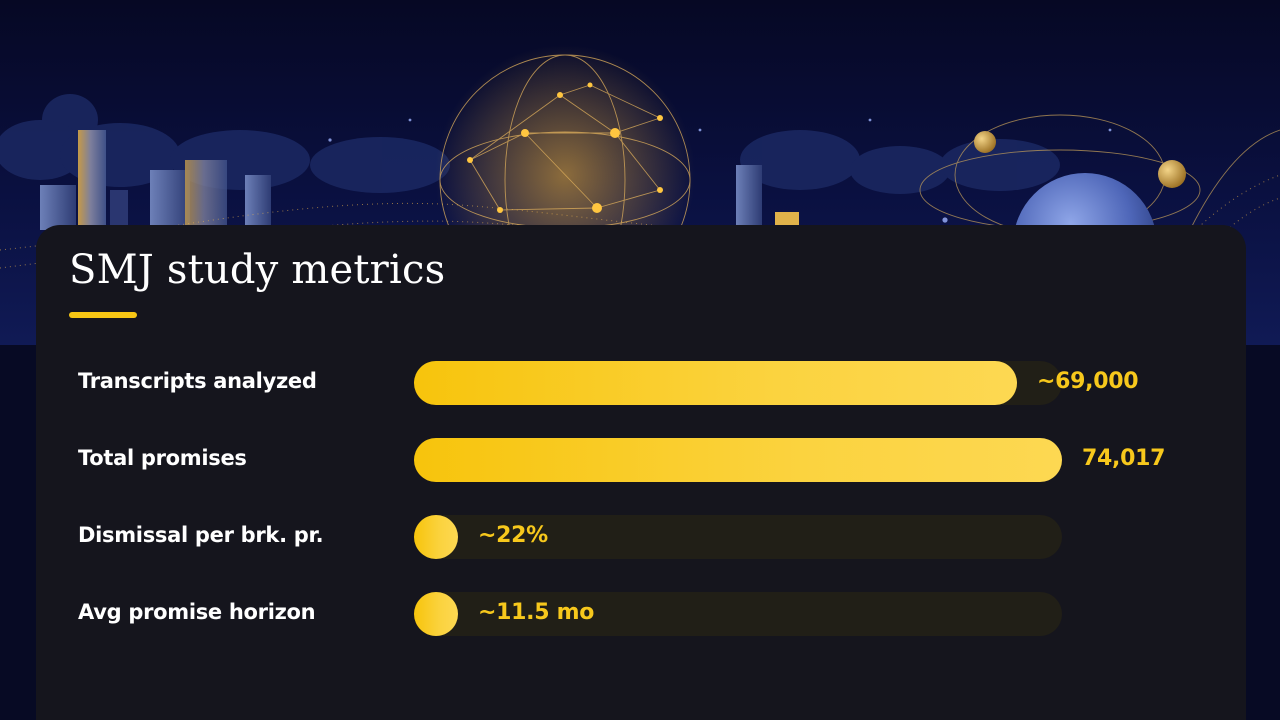 The width and height of the screenshot is (1280, 720). What do you see at coordinates (162, 458) in the screenshot?
I see `metric-label: Total promises` at bounding box center [162, 458].